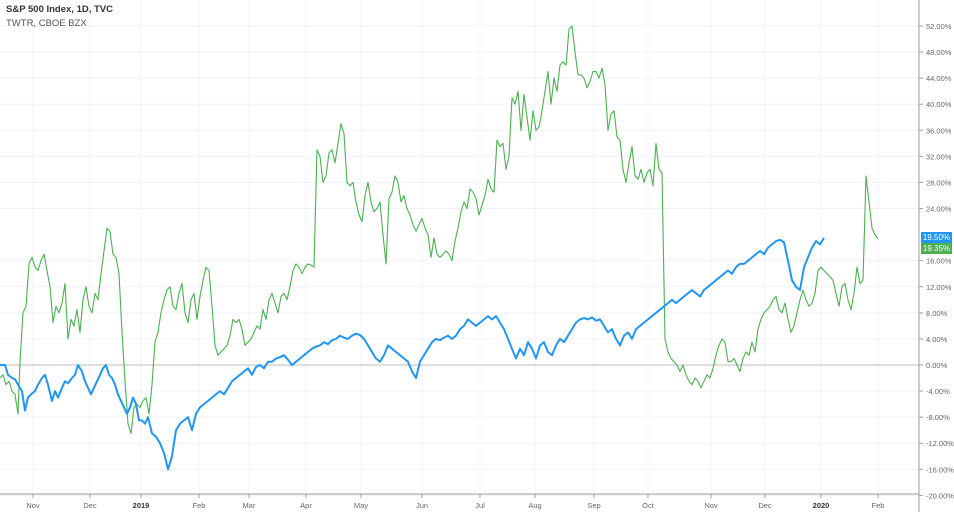 This screenshot has height=517, width=954. I want to click on y-tick-label: 12.00%, so click(939, 287).